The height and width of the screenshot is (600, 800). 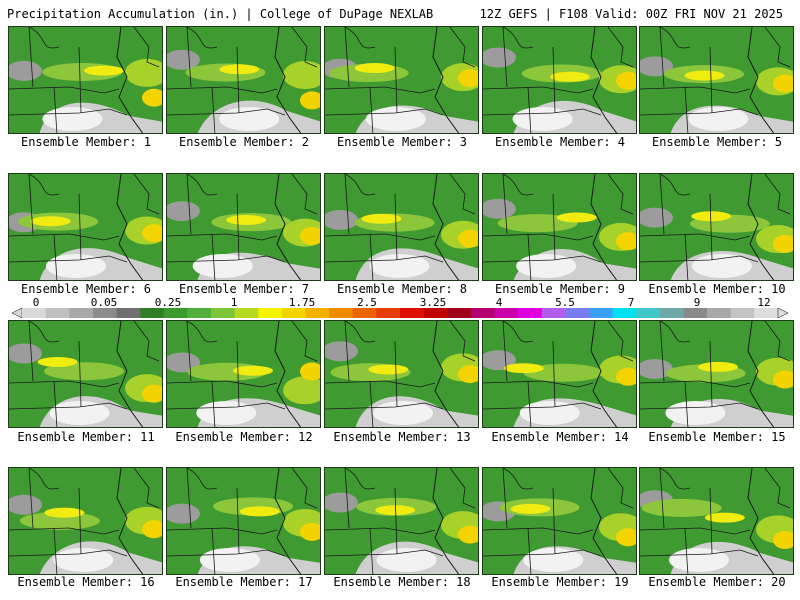 What do you see at coordinates (86, 437) in the screenshot?
I see `ensemble-member-label: Ensemble Member: 11` at bounding box center [86, 437].